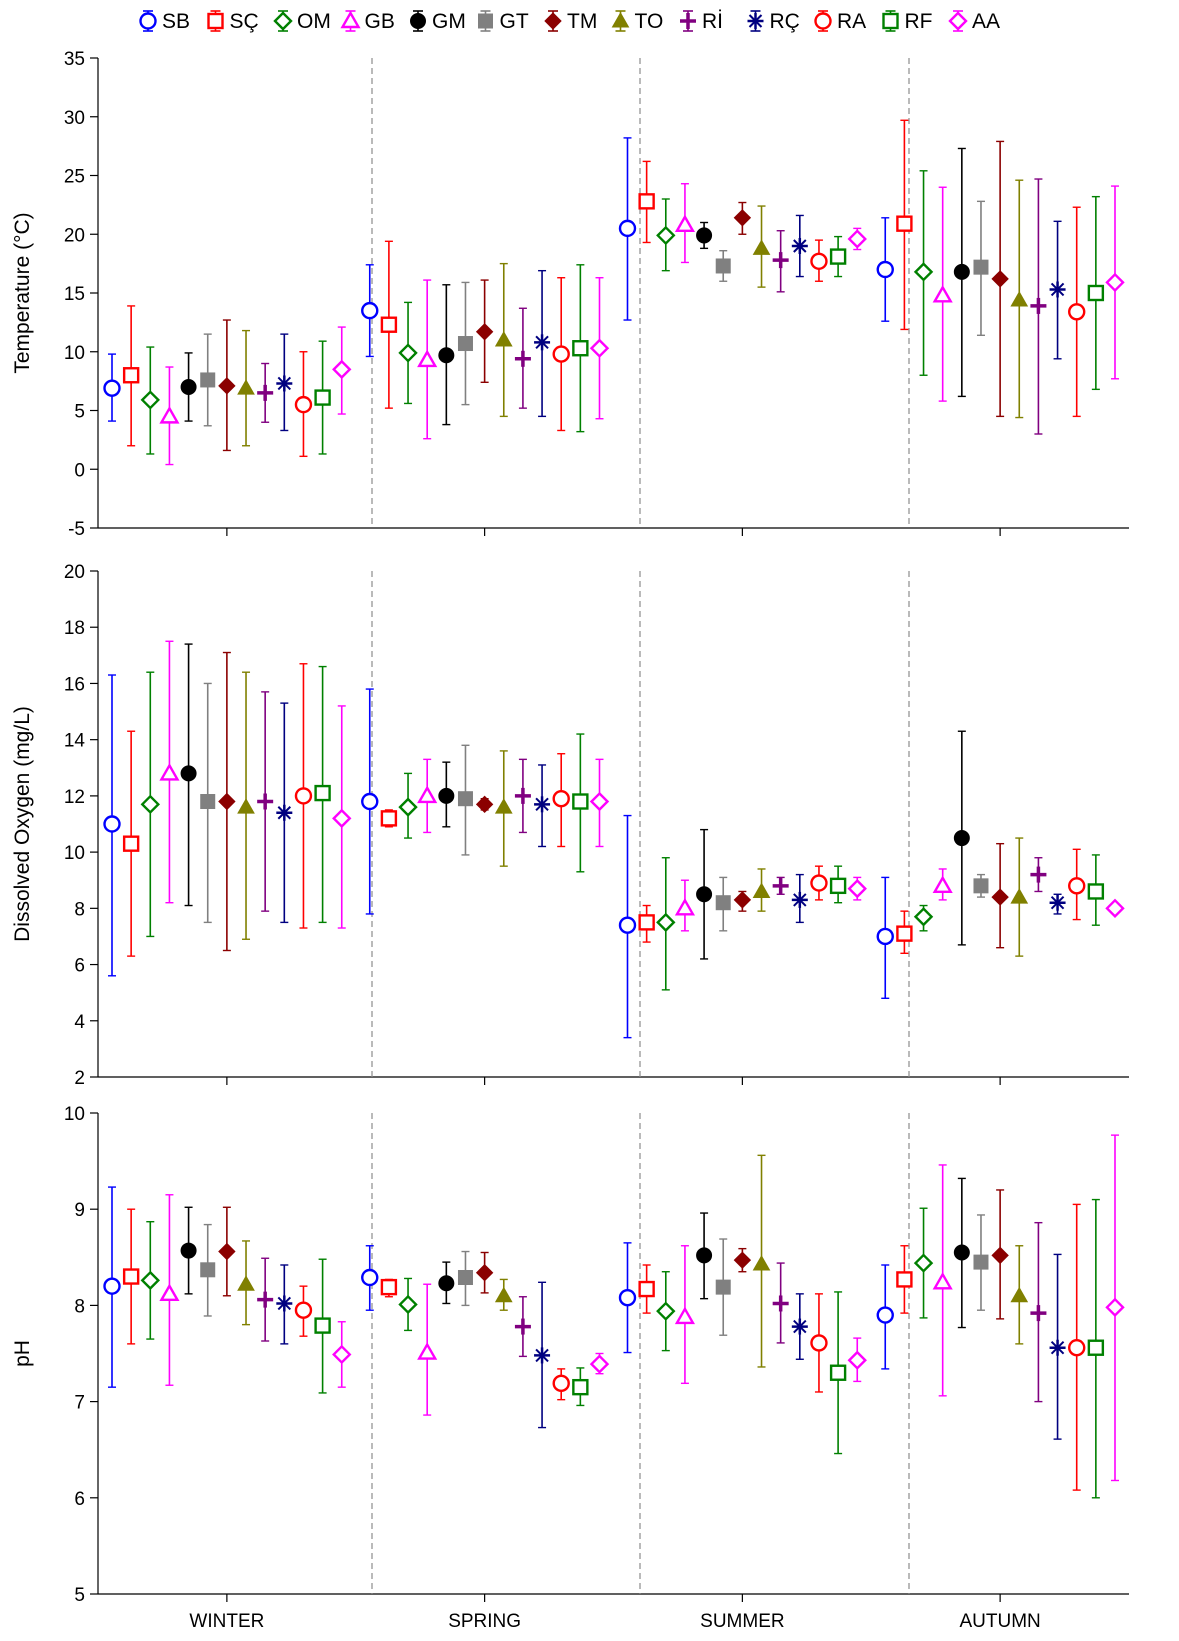 The width and height of the screenshot is (1179, 1641). I want to click on series-ra, so click(690, 1347).